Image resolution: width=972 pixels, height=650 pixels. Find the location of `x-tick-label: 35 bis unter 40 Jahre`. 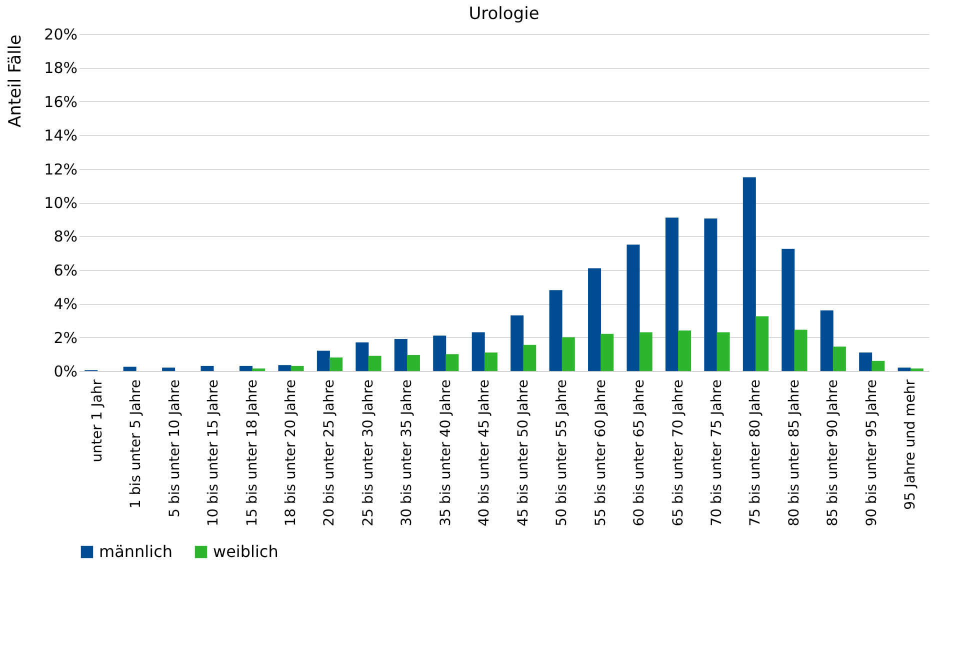

x-tick-label: 35 bis unter 40 Jahre is located at coordinates (446, 453).